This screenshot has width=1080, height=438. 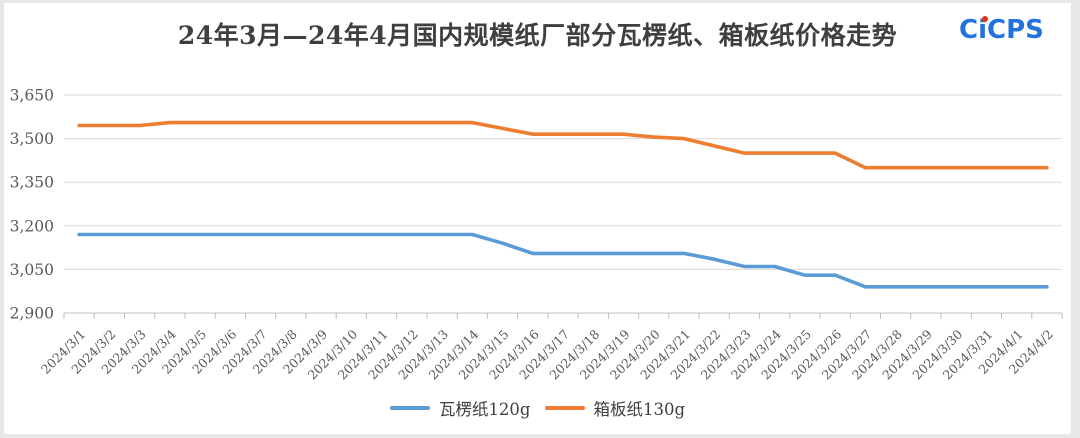 What do you see at coordinates (32, 270) in the screenshot?
I see `y-axis-label: 3,050` at bounding box center [32, 270].